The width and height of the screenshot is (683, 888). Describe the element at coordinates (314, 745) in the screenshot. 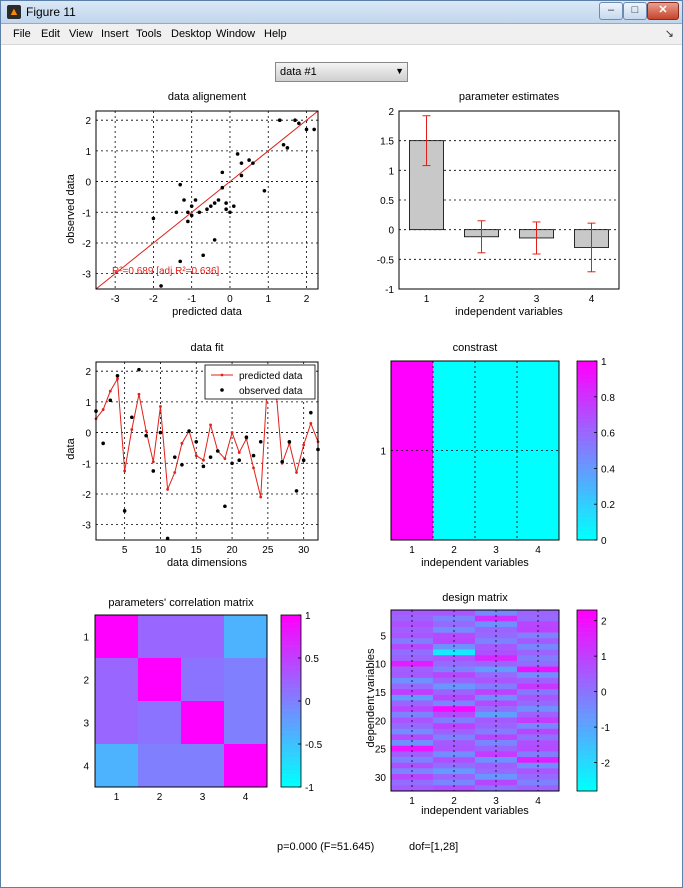

I see `chart5-colorbar-tick-label: -0.5` at that location.